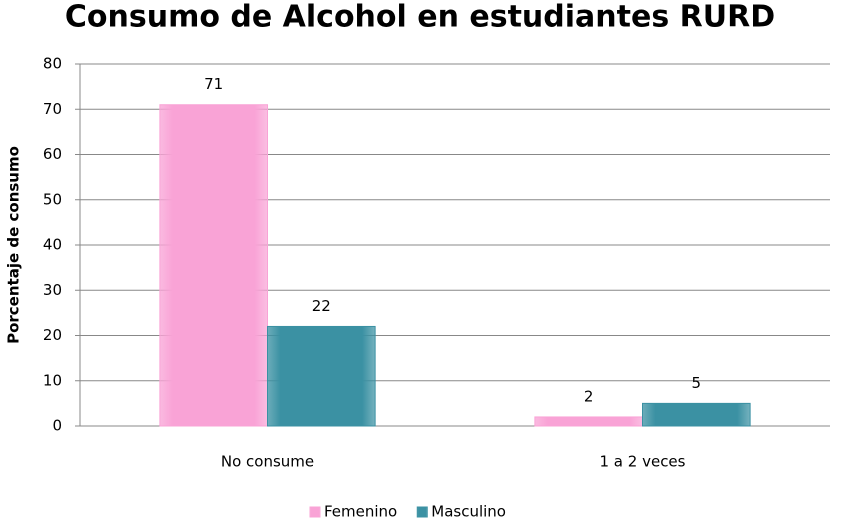 The image size is (850, 526). Describe the element at coordinates (52, 245) in the screenshot. I see `y-tick-label: 40` at that location.